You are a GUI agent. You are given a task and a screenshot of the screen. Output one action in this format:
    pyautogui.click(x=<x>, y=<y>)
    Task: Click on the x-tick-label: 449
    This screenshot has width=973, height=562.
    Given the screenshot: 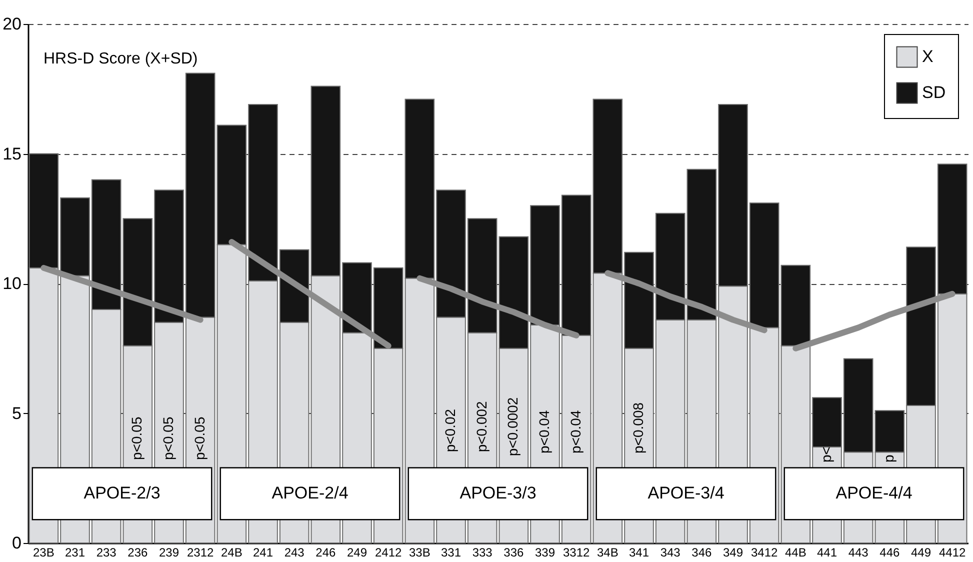 What is the action you would take?
    pyautogui.click(x=921, y=553)
    